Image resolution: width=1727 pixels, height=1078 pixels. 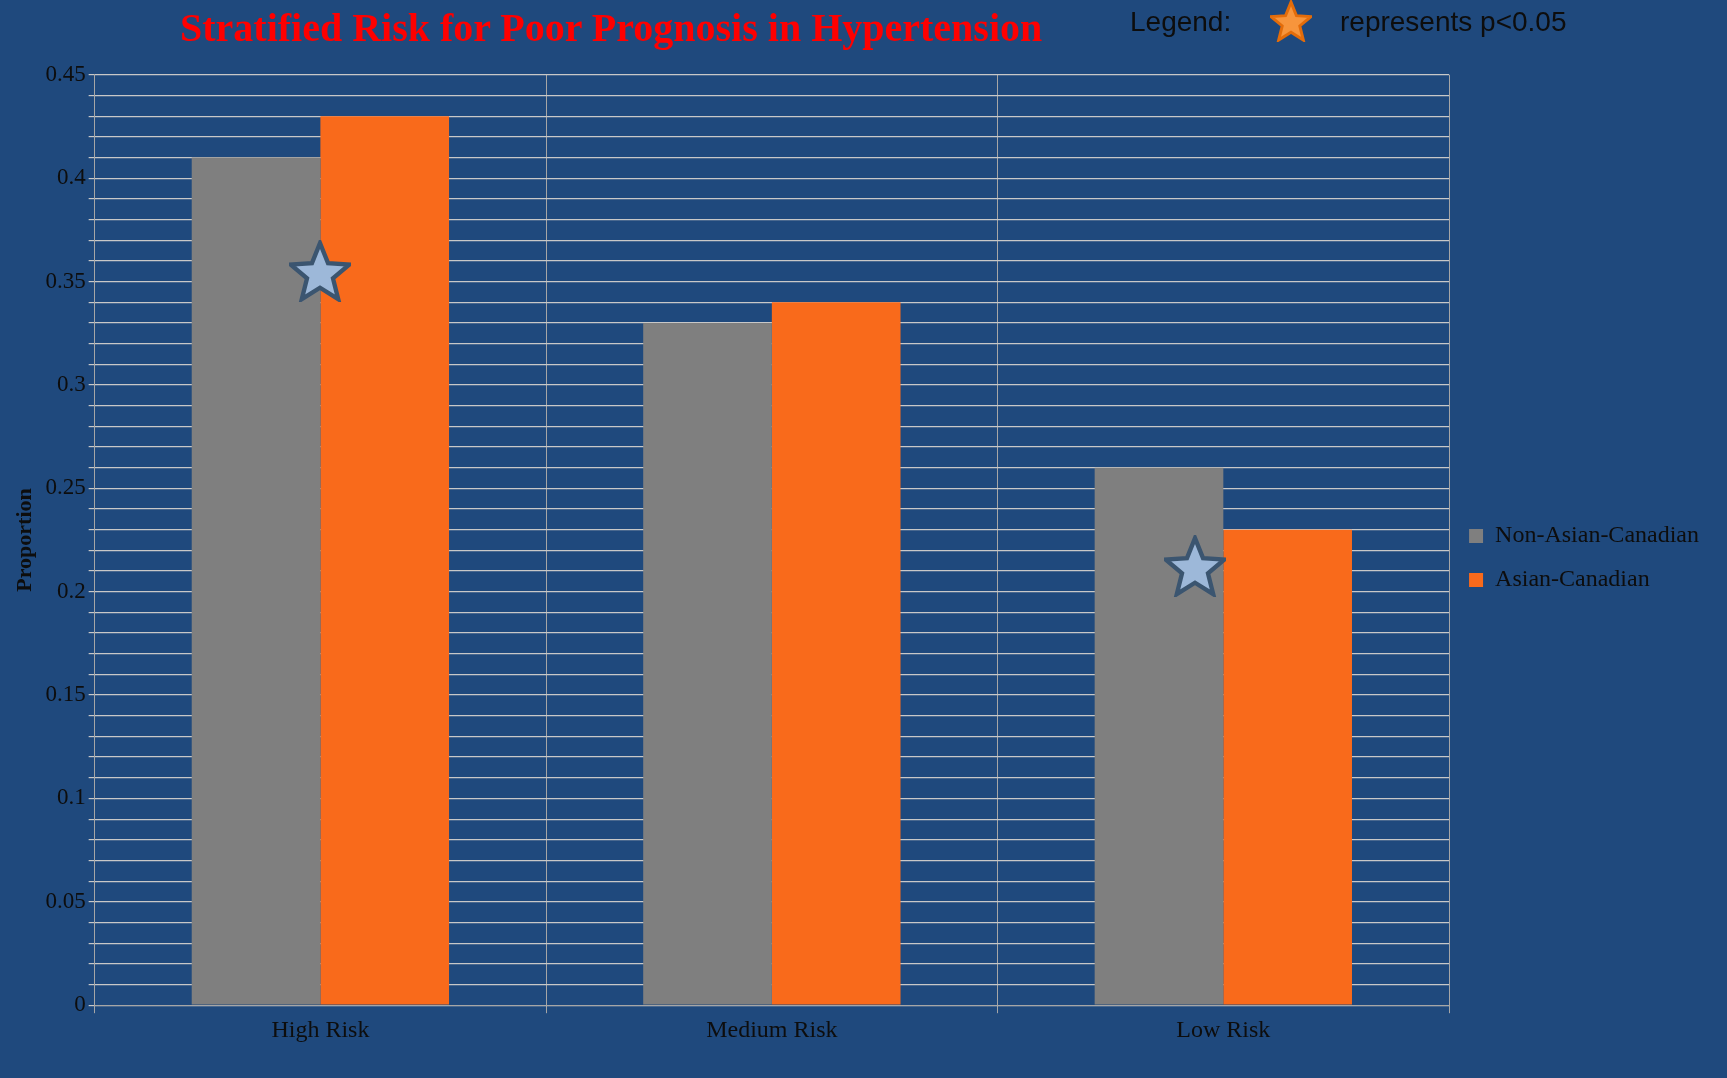 What do you see at coordinates (71, 383) in the screenshot?
I see `y-tick-label: 0.3` at bounding box center [71, 383].